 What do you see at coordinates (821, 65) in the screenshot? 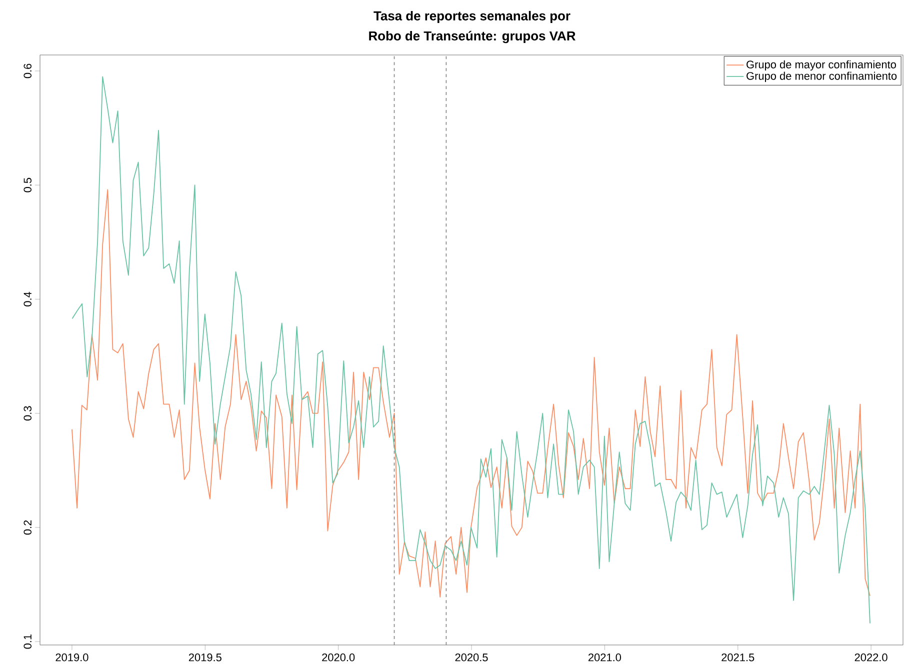
I see `legend-label: Grupo de mayor confinamiento` at bounding box center [821, 65].